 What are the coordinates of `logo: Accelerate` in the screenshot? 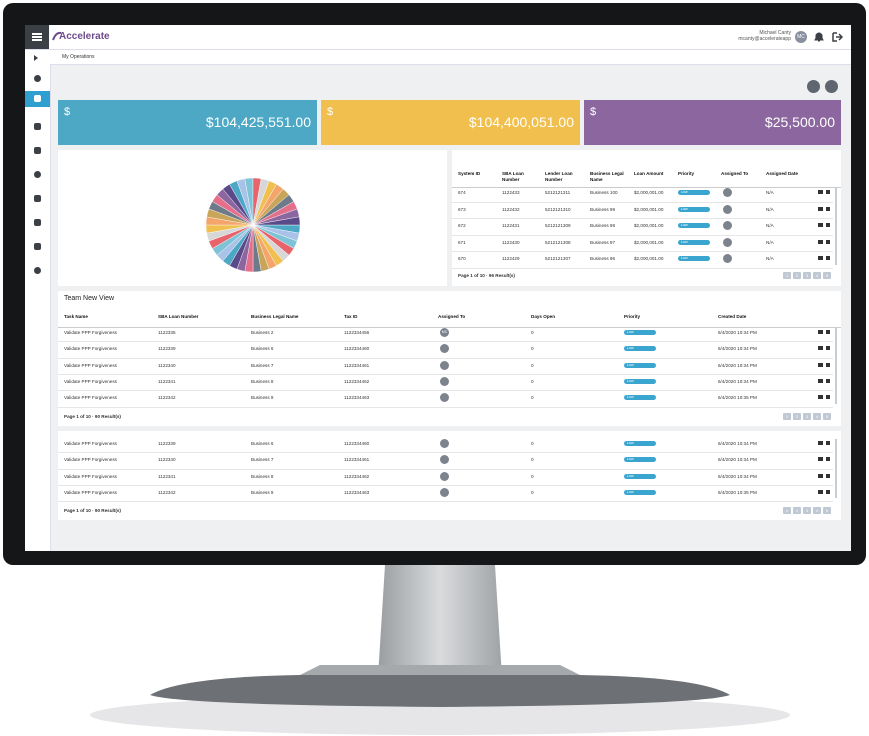 It's located at (84, 36).